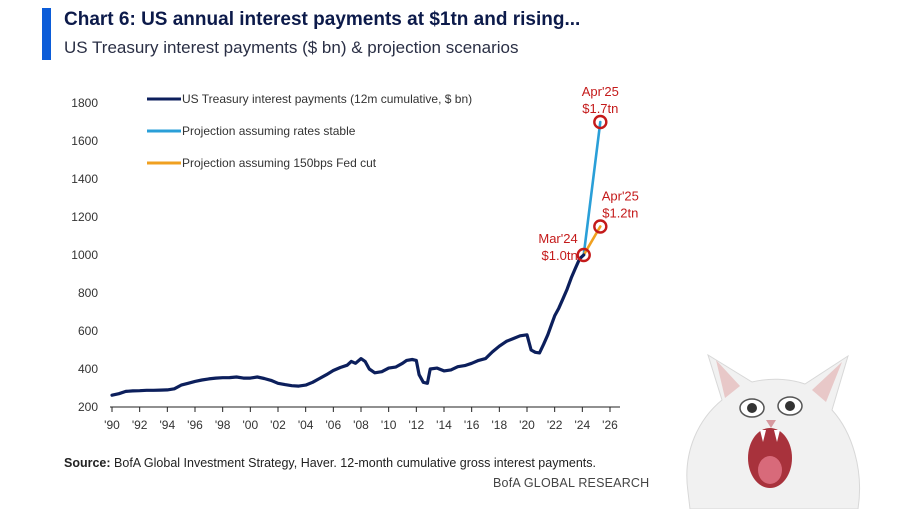  I want to click on annotation-date: Mar'24, so click(557, 238).